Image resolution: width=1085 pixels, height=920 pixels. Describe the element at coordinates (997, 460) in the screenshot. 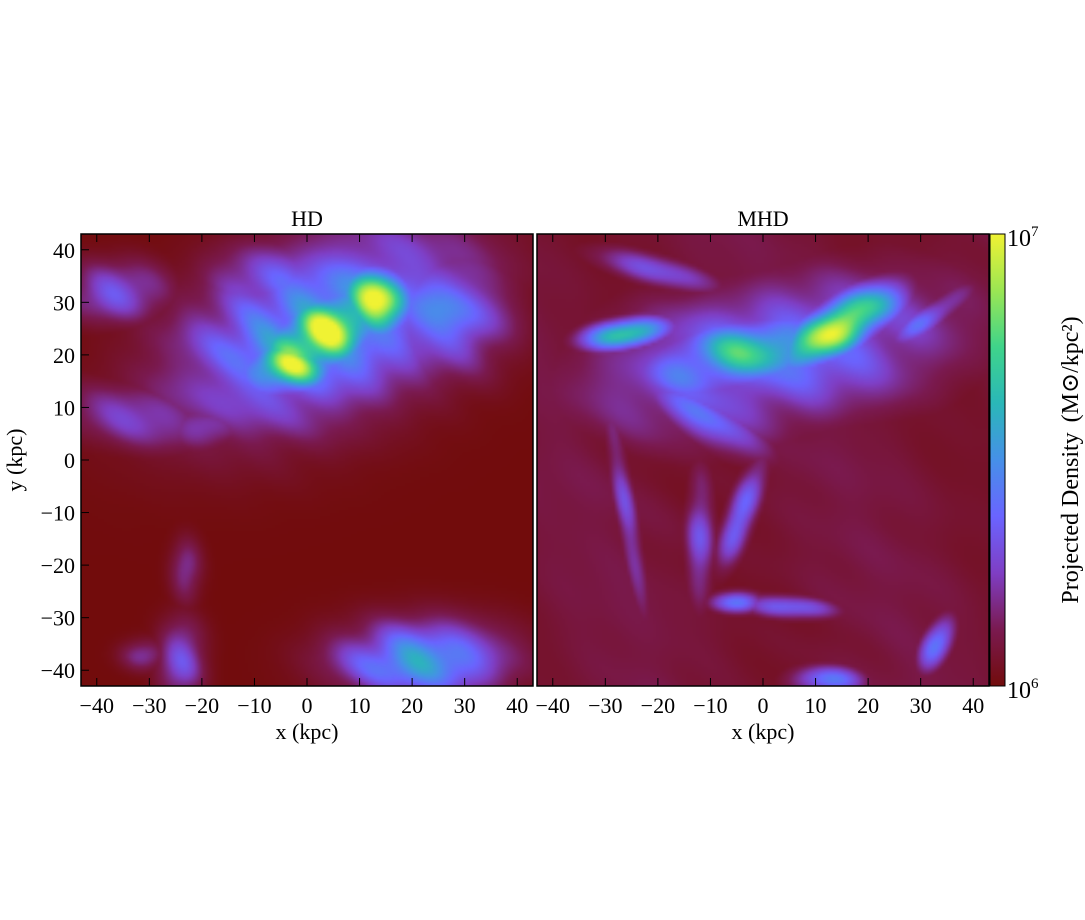

I see `colorbar-gradient` at that location.